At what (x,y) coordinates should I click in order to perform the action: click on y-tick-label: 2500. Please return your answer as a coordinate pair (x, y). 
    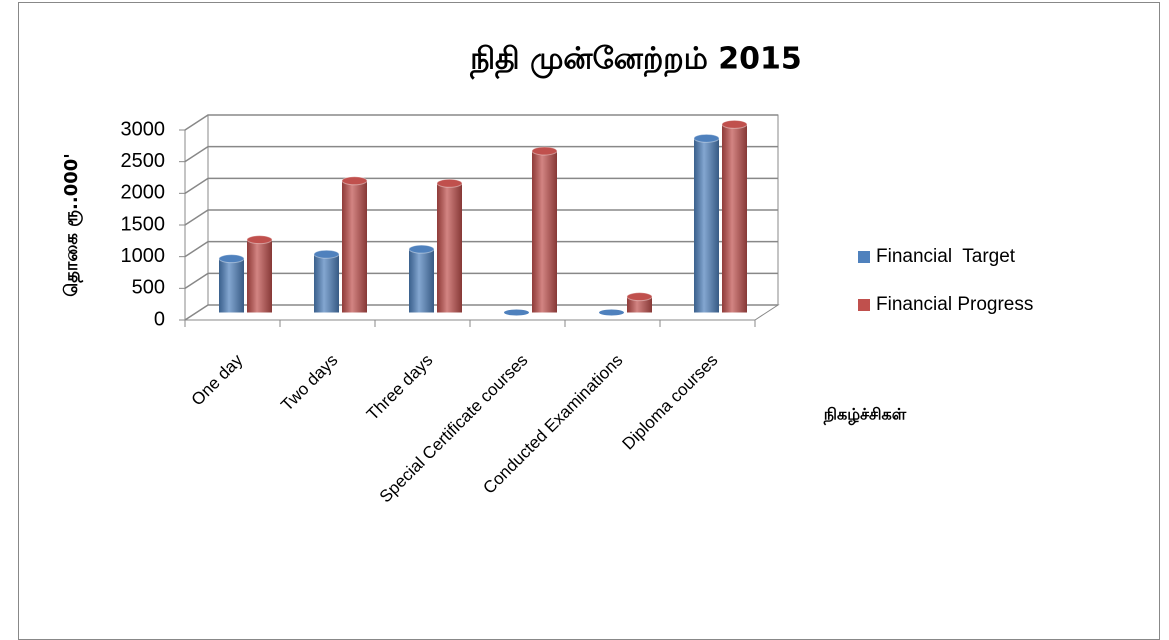
    Looking at the image, I should click on (143, 161).